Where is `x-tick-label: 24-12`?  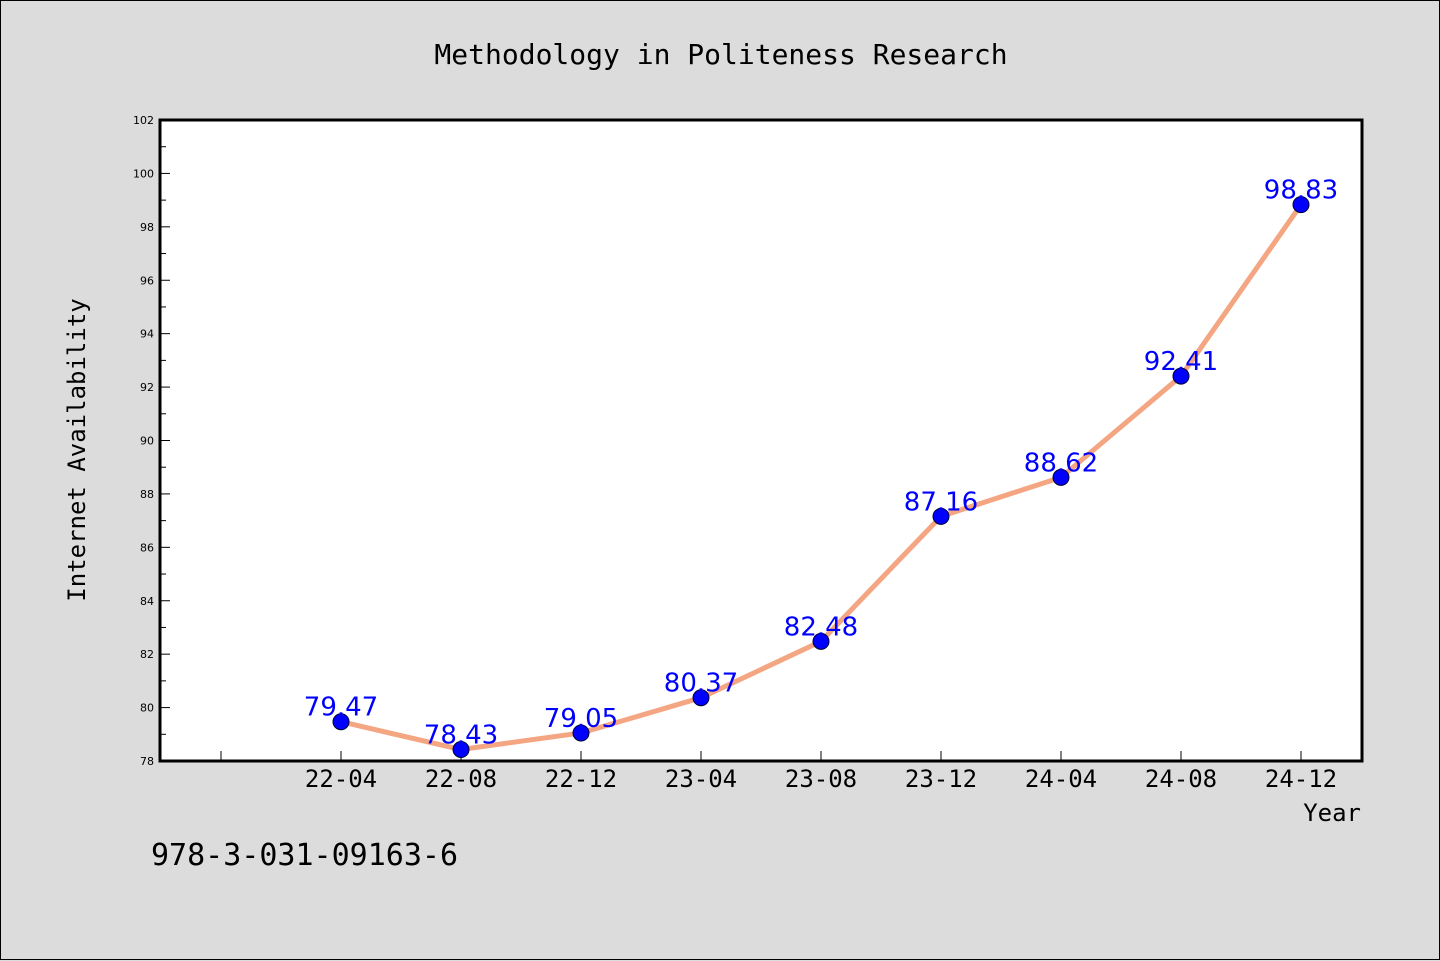 x-tick-label: 24-12 is located at coordinates (1301, 779).